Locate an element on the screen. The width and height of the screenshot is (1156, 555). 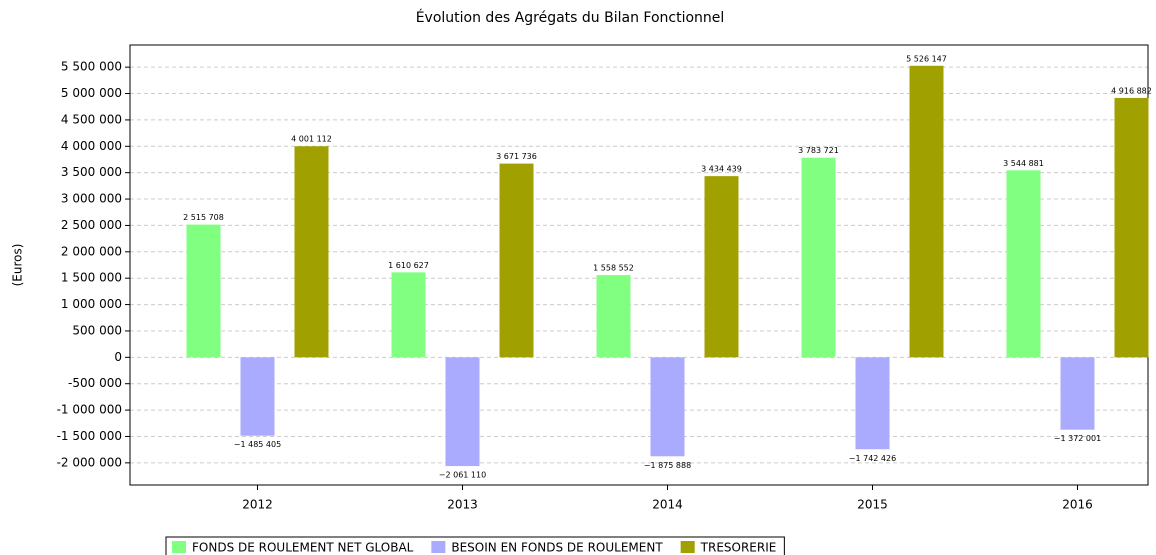
legend-label: TRESORERIE is located at coordinates (738, 548).